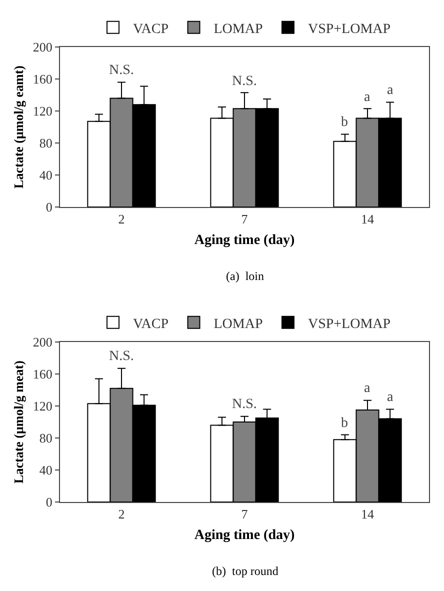 The image size is (444, 591). I want to click on y-axis-title: Lactate (μmol/g meat), so click(18, 422).